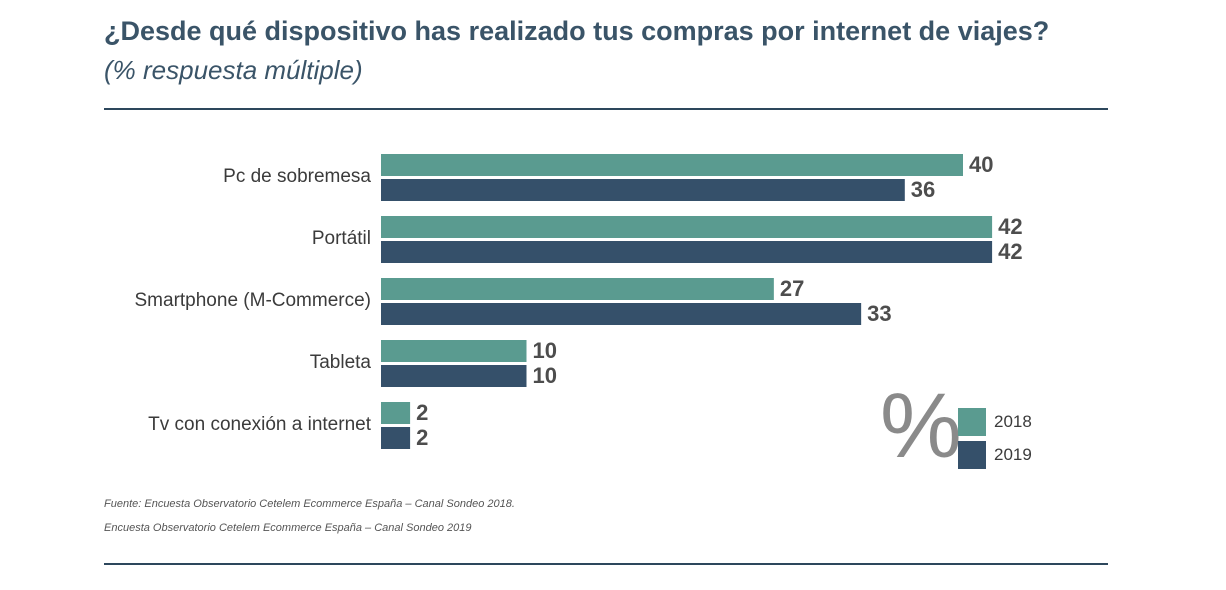  I want to click on legend-swatch-2018, so click(972, 422).